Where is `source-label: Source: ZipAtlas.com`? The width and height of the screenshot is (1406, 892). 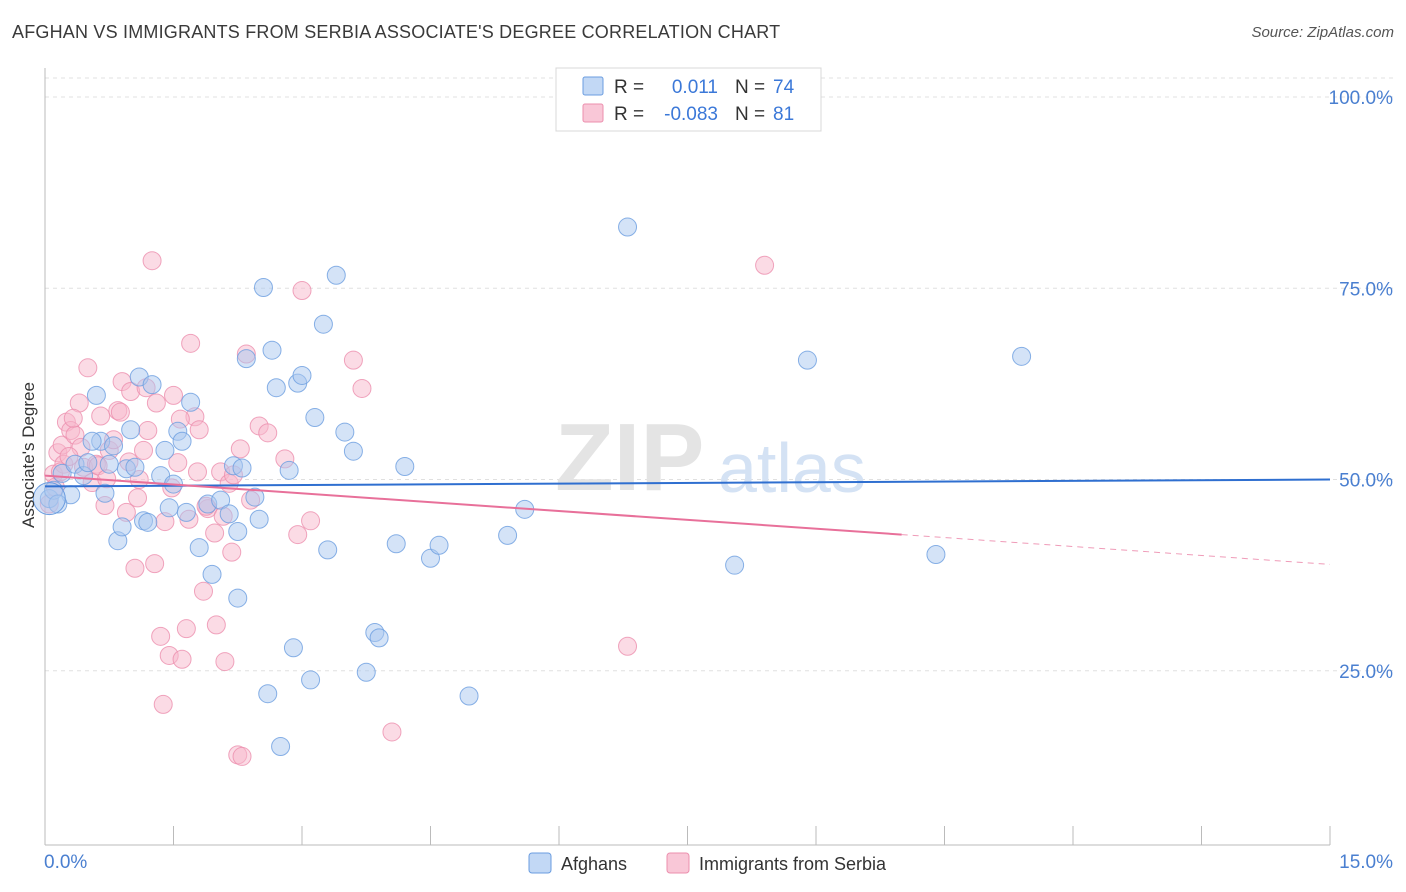
source-label: Source: ZipAtlas.com is located at coordinates (1322, 32).